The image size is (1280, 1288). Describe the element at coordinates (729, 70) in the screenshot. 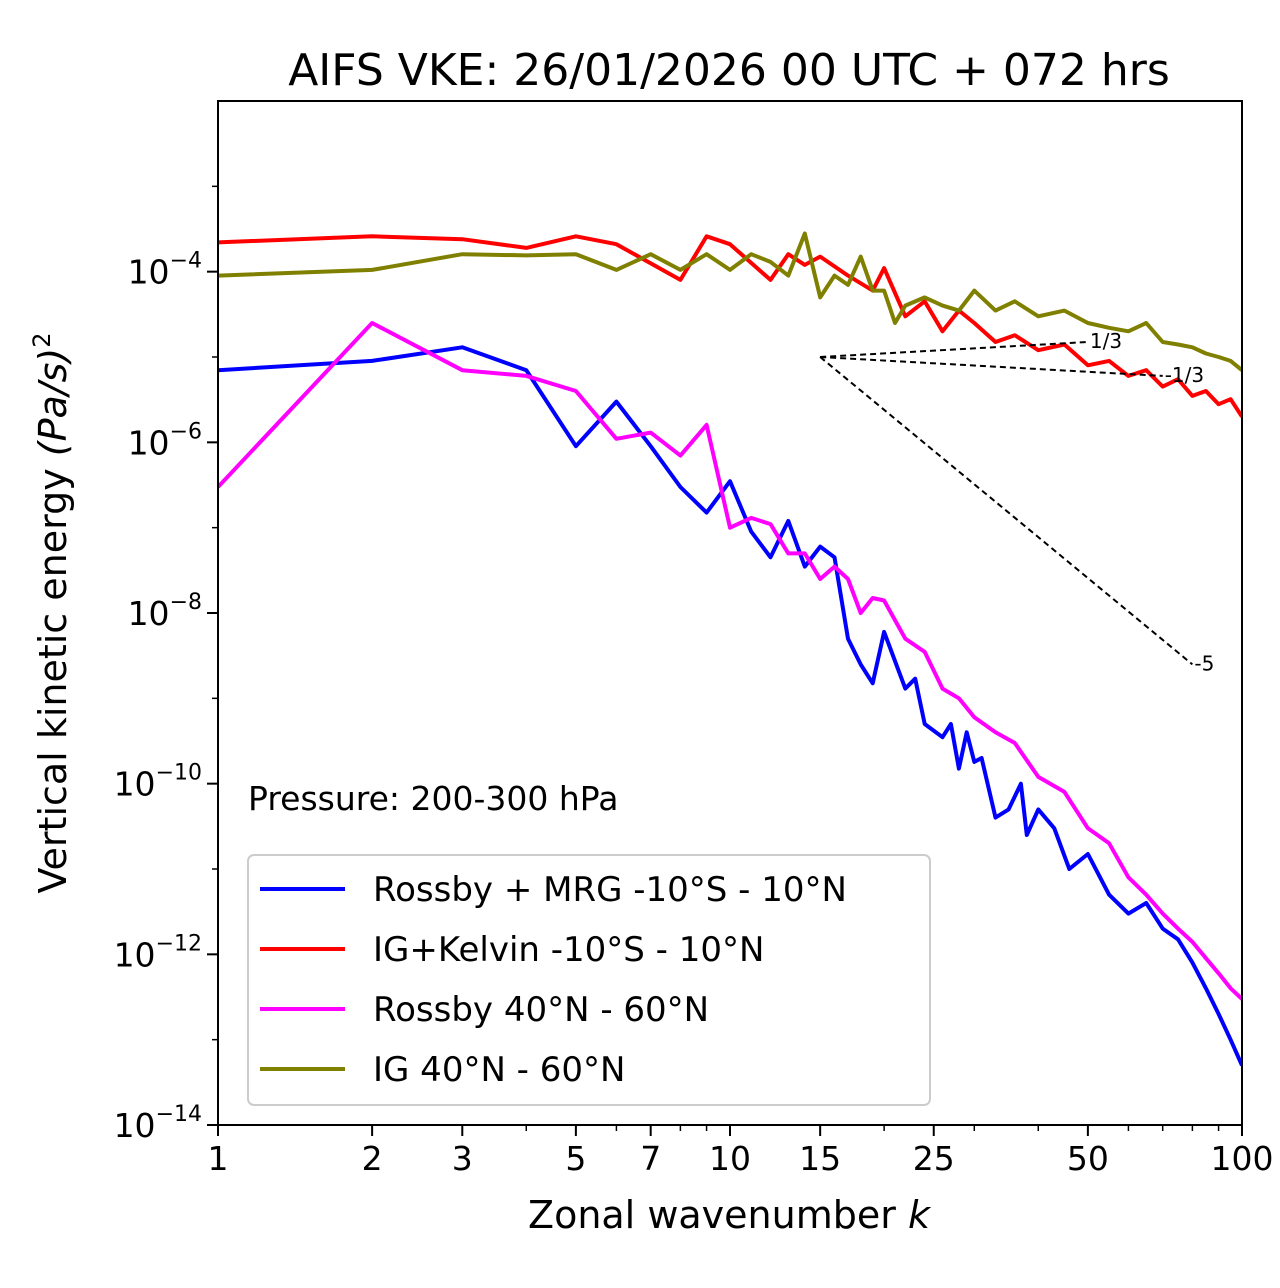

I see `chart-title: AIFS VKE: 26/01/2026 00 UTC + 072 hrs` at that location.